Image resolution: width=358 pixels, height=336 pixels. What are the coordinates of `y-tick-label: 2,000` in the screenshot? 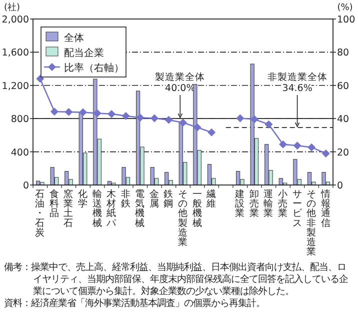 It's located at (15, 20).